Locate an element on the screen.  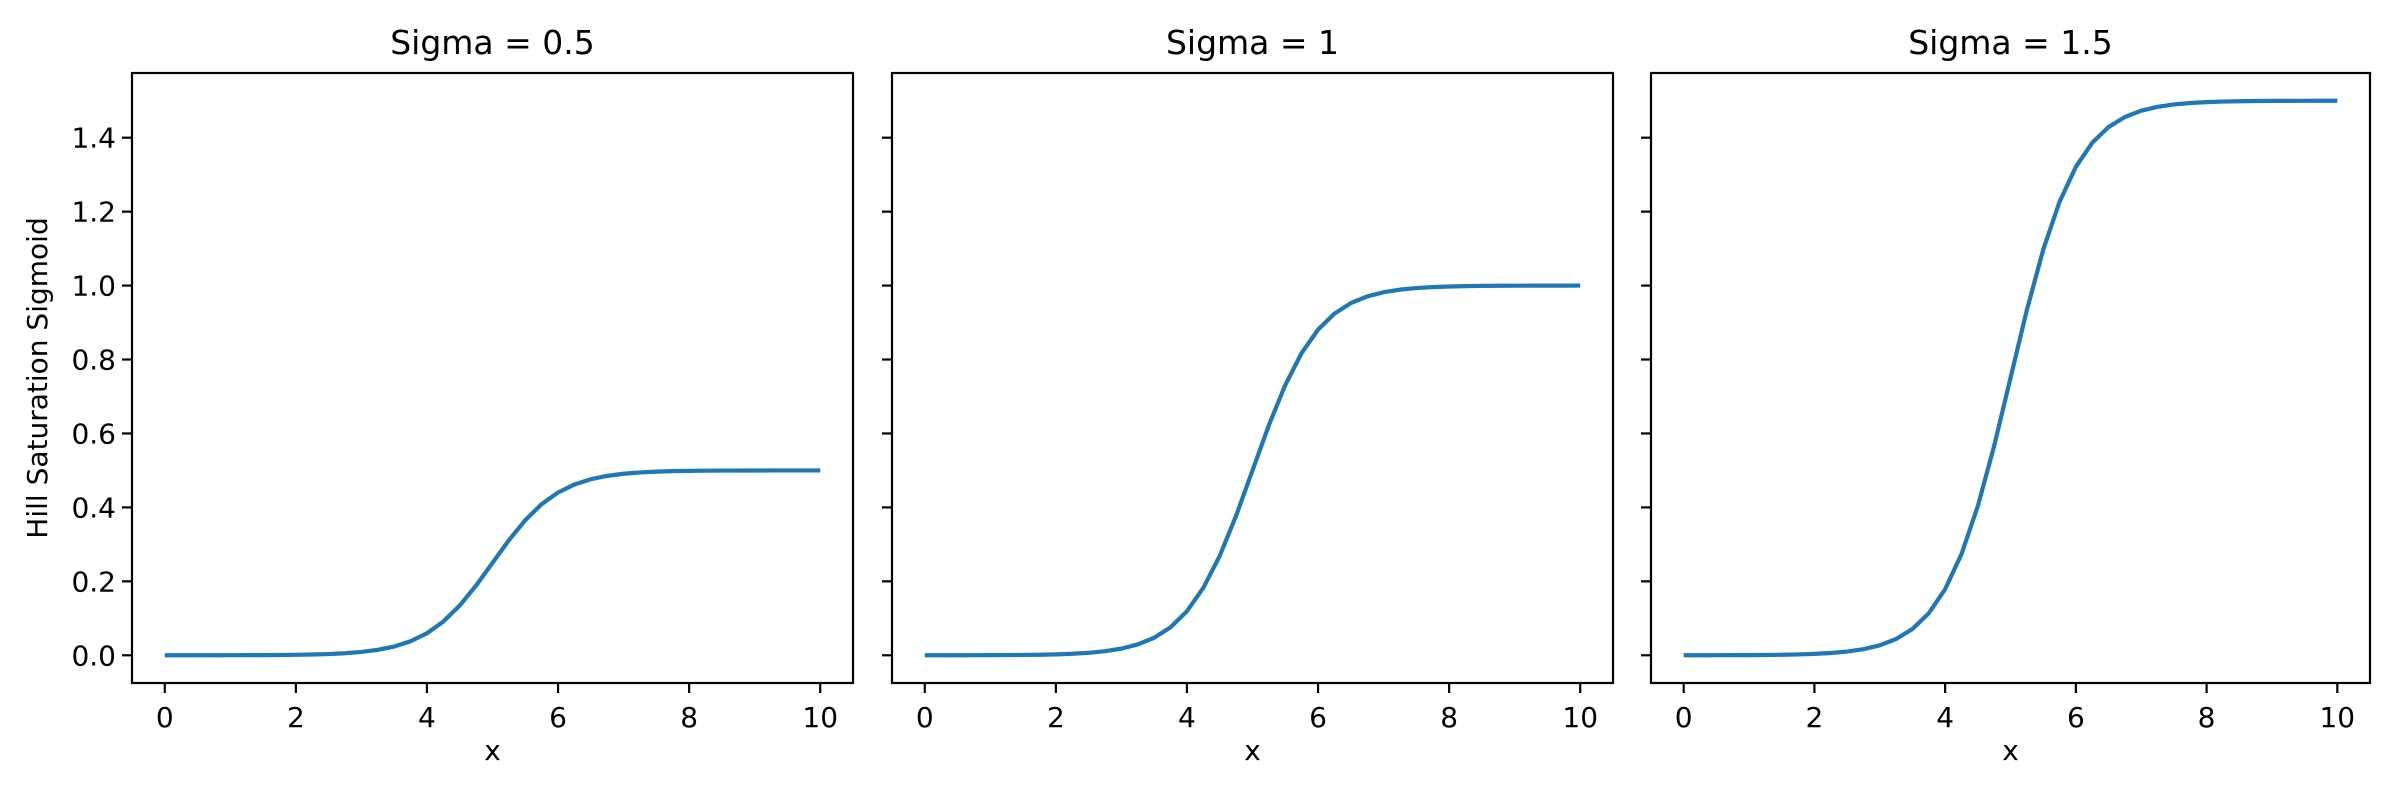
y-tick-label: 0.0 is located at coordinates (93, 655).